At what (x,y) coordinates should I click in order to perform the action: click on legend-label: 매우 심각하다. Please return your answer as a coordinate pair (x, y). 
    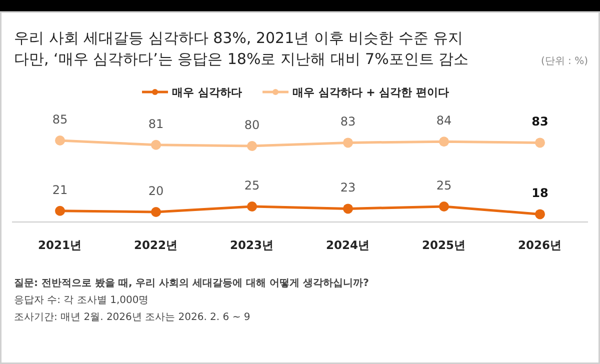
    Looking at the image, I should click on (207, 92).